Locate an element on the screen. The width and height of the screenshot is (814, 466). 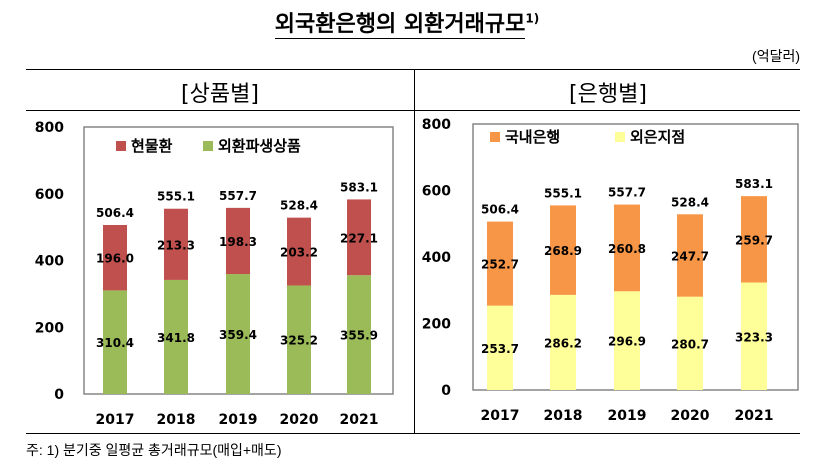
title-text: 외국환은행의 외환거래규모 is located at coordinates (400, 25).